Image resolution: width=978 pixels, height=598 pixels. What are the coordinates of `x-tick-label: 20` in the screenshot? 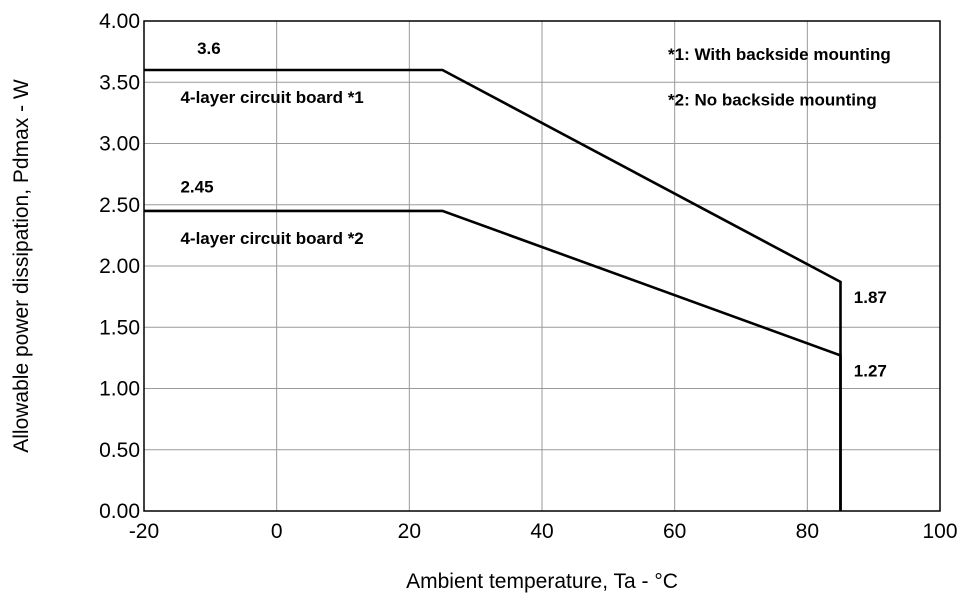 It's located at (409, 531).